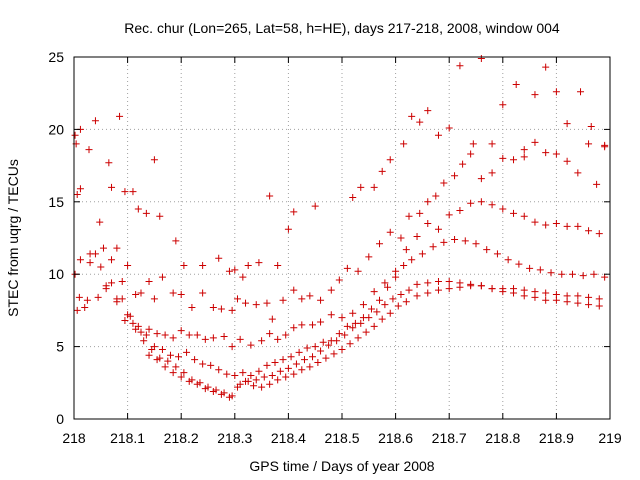 The width and height of the screenshot is (640, 480). I want to click on x-tick-label: 218.3, so click(234, 438).